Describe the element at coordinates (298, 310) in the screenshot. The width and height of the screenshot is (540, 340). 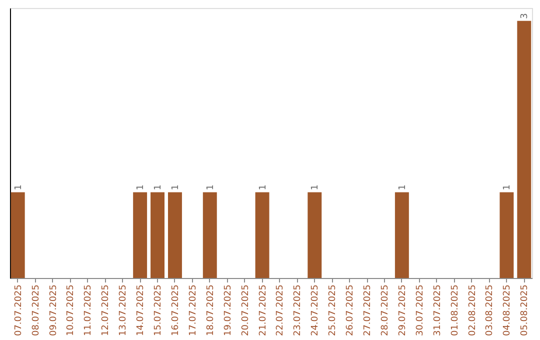
I see `x-tick-label: 23.07.2025` at that location.